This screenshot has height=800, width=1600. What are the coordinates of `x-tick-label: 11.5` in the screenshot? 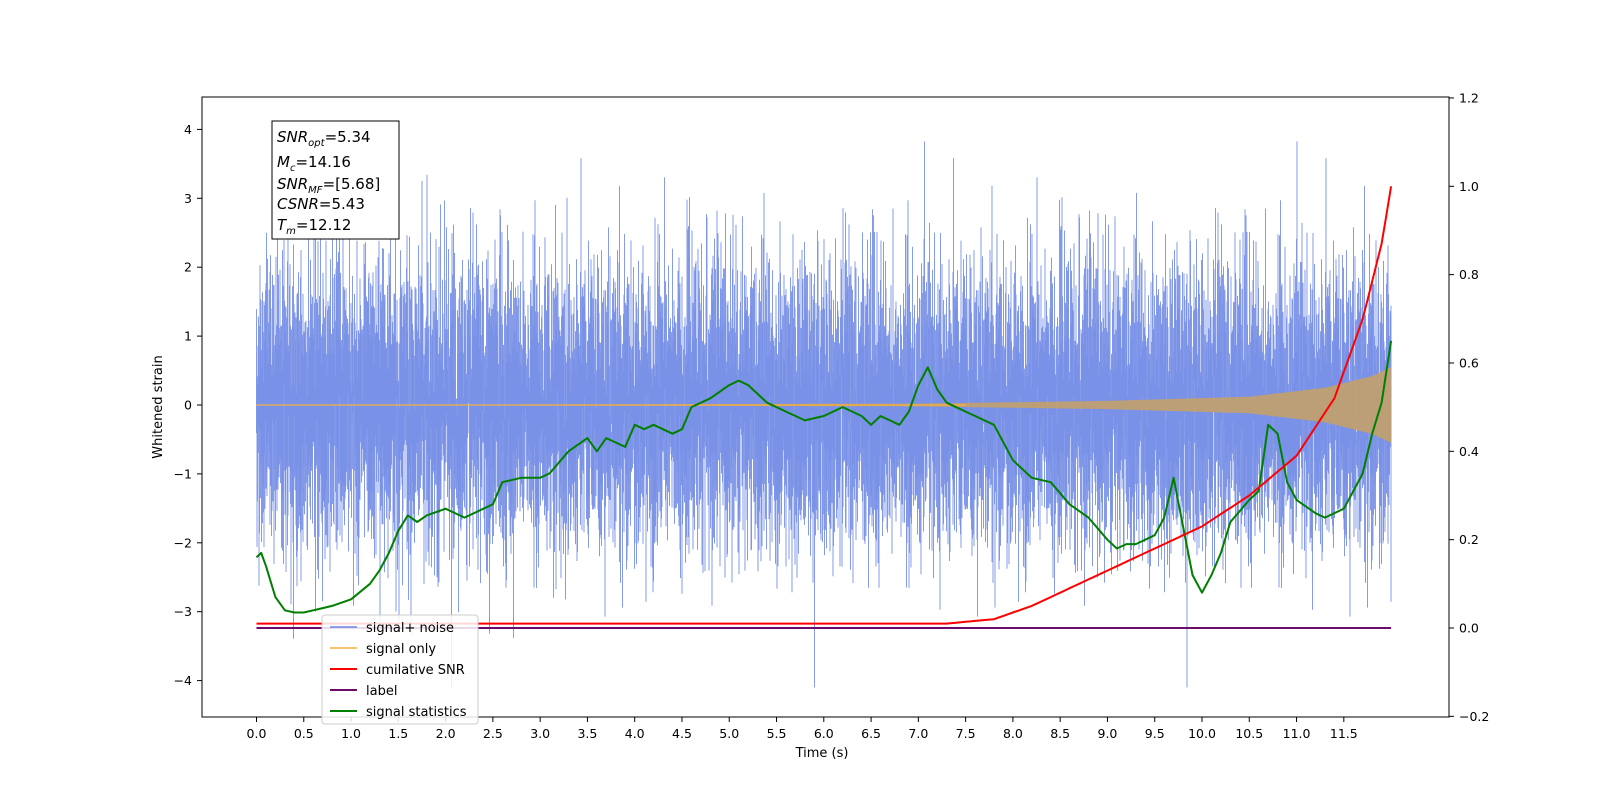 It's located at (1344, 733).